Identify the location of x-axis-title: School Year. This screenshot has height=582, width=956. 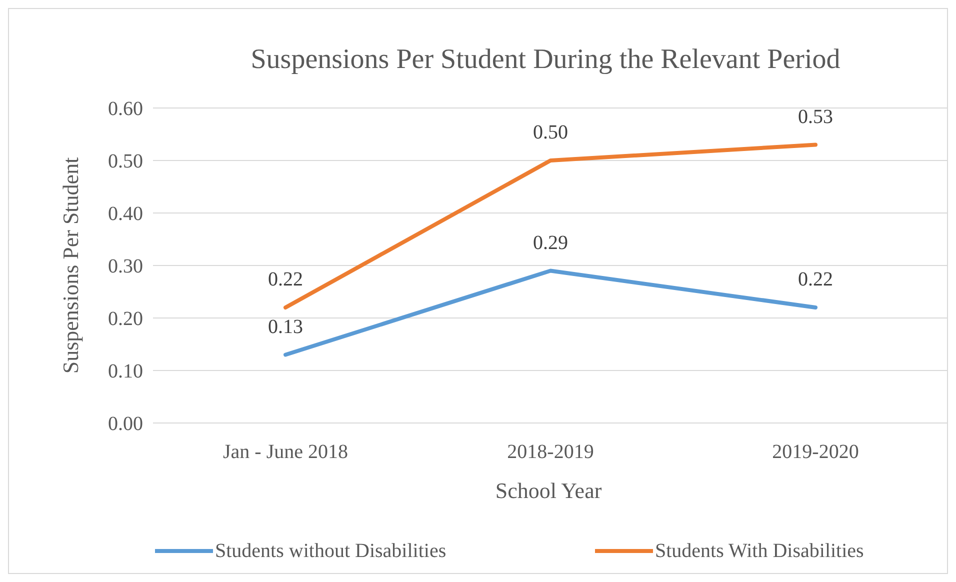
(548, 490).